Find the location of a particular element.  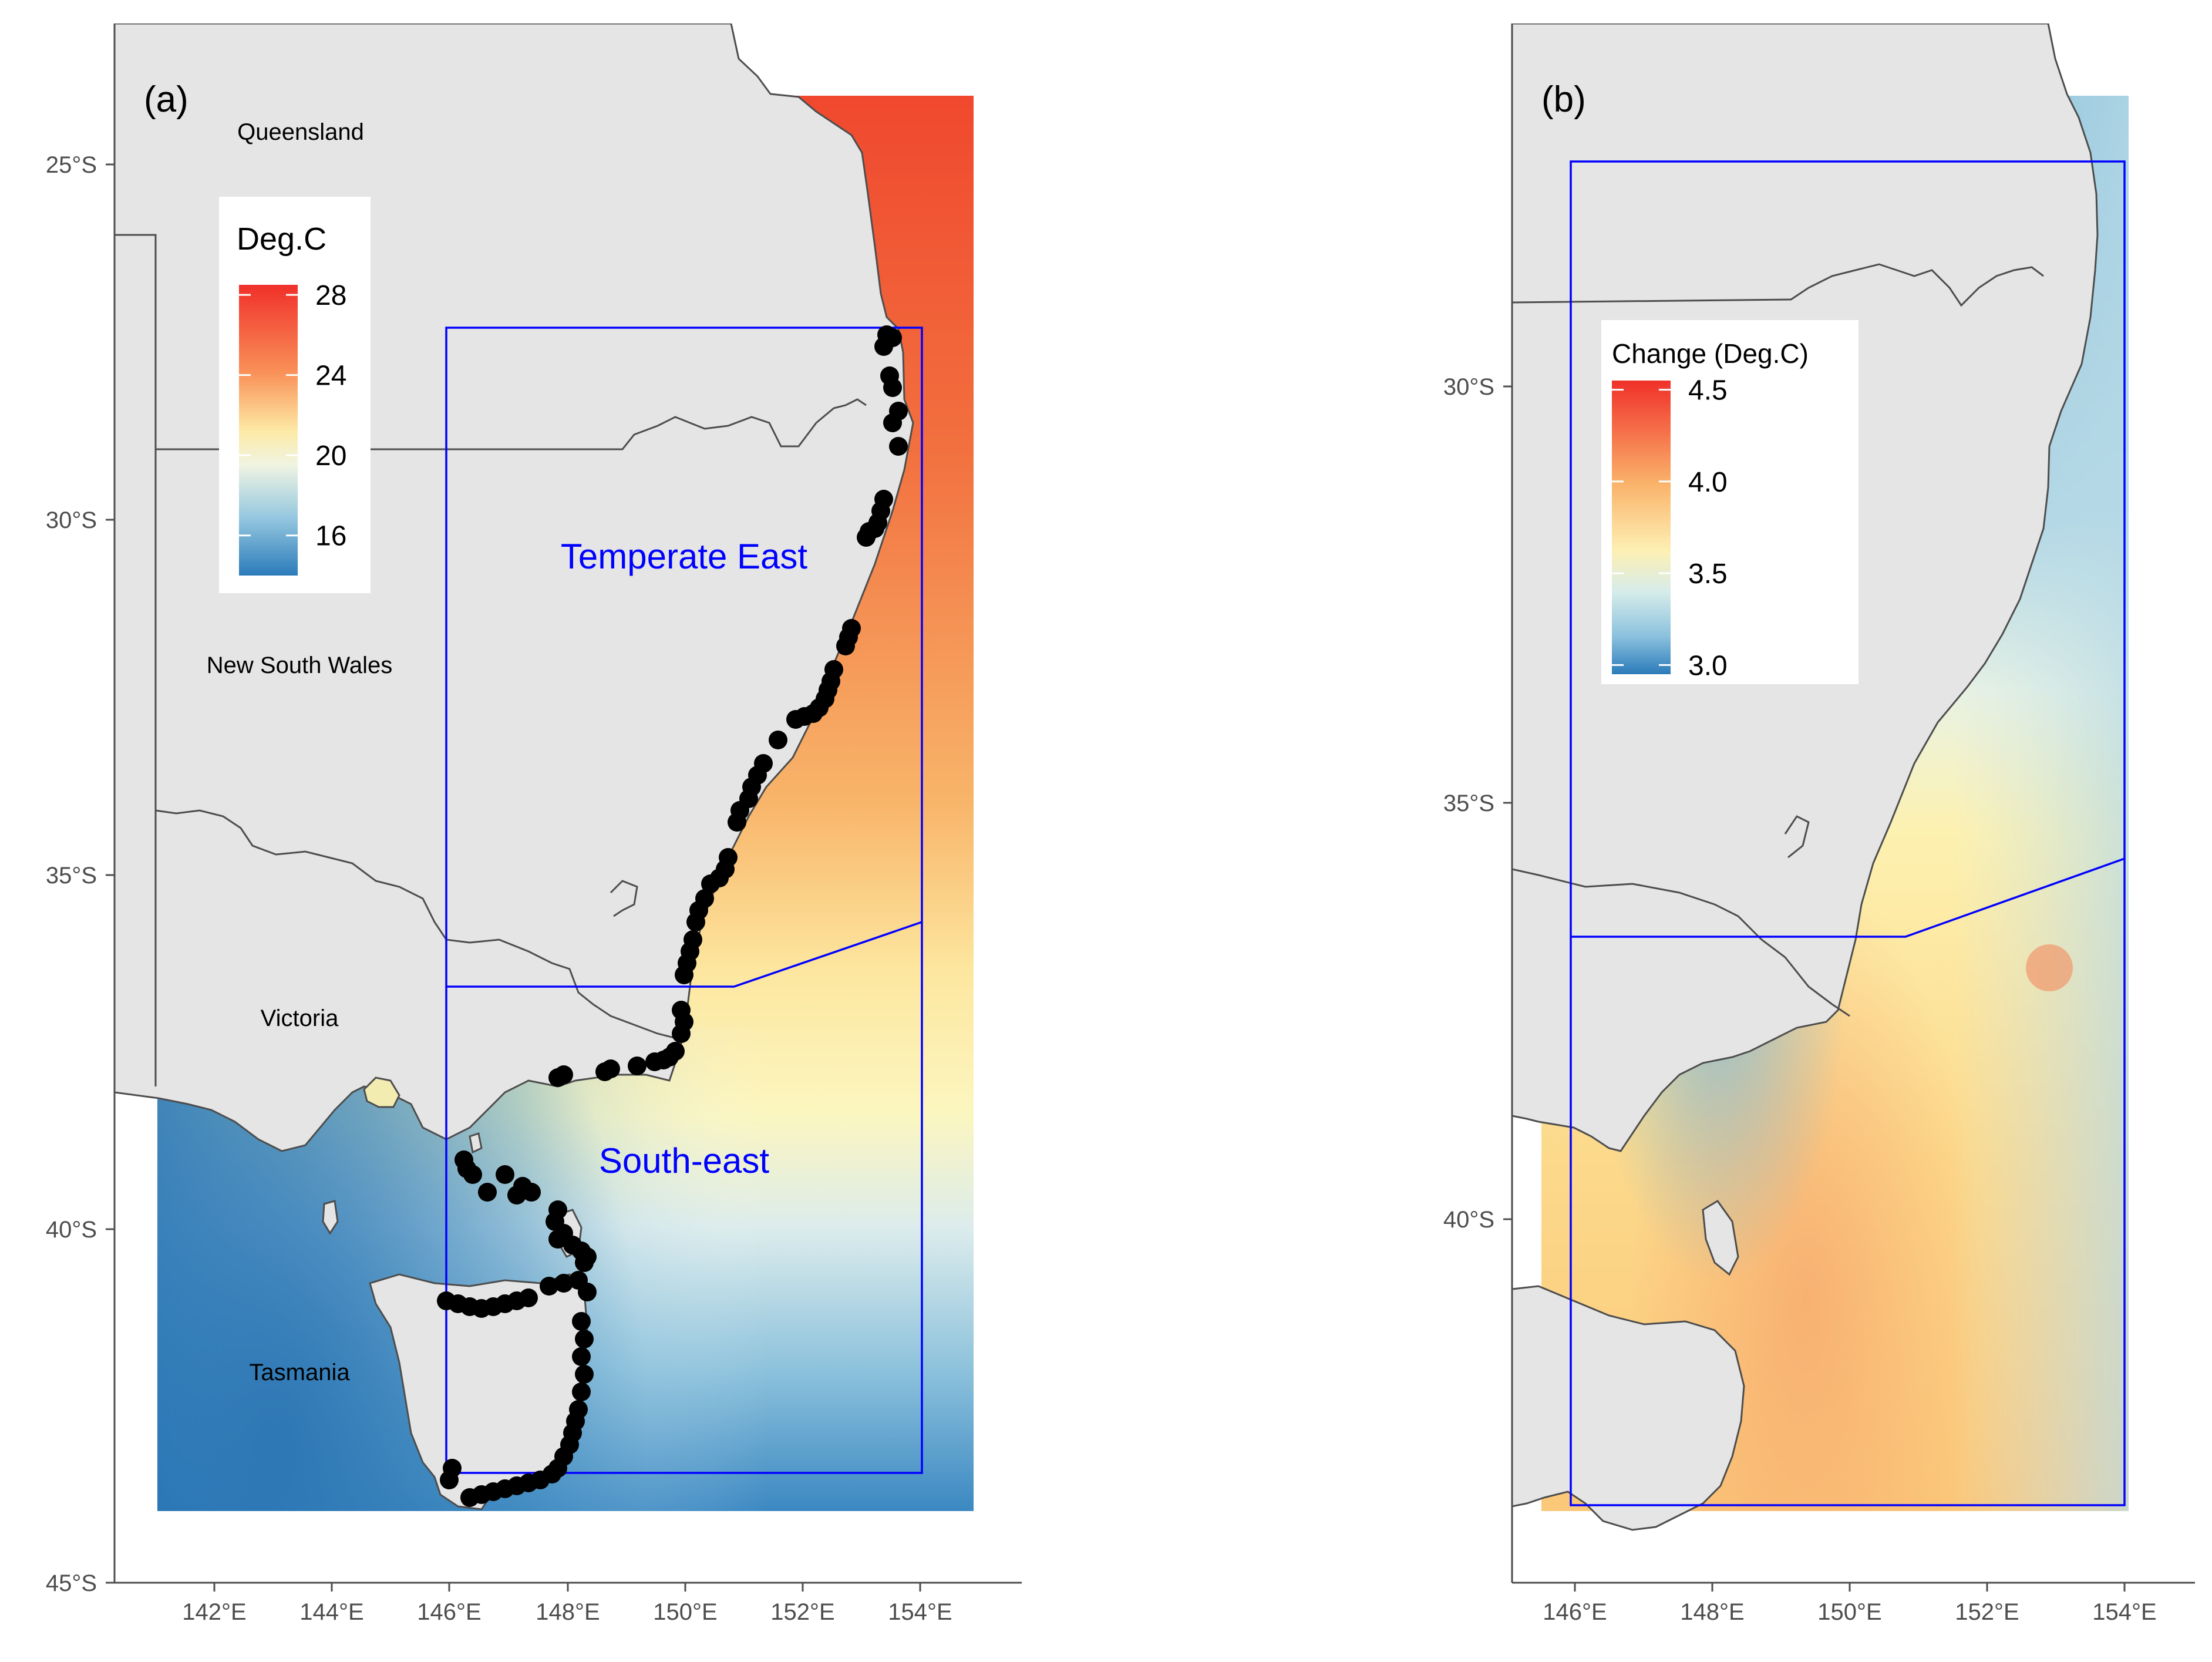

state-label-nsw: New South Wales is located at coordinates (299, 665).